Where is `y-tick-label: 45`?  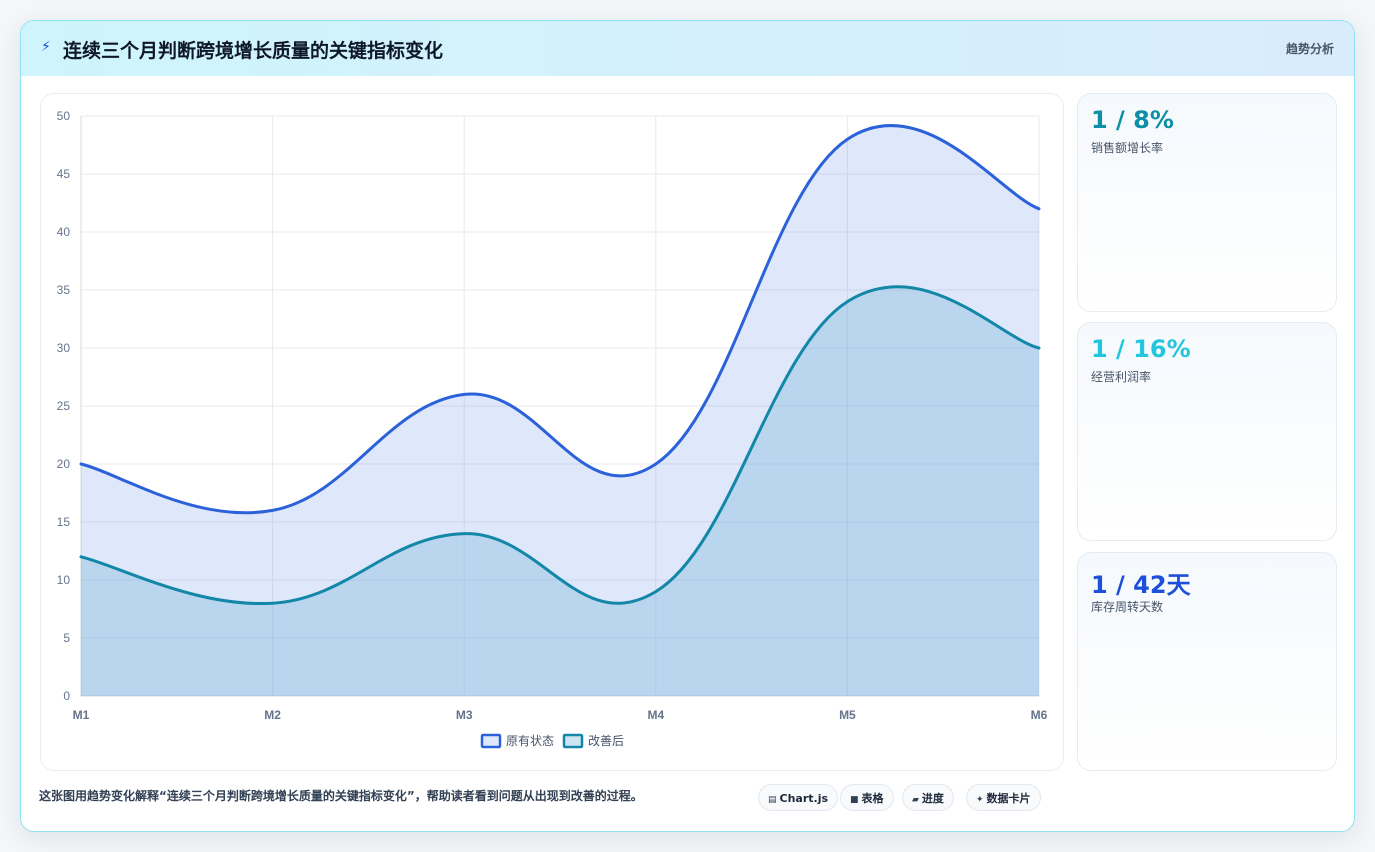
y-tick-label: 45 is located at coordinates (64, 174).